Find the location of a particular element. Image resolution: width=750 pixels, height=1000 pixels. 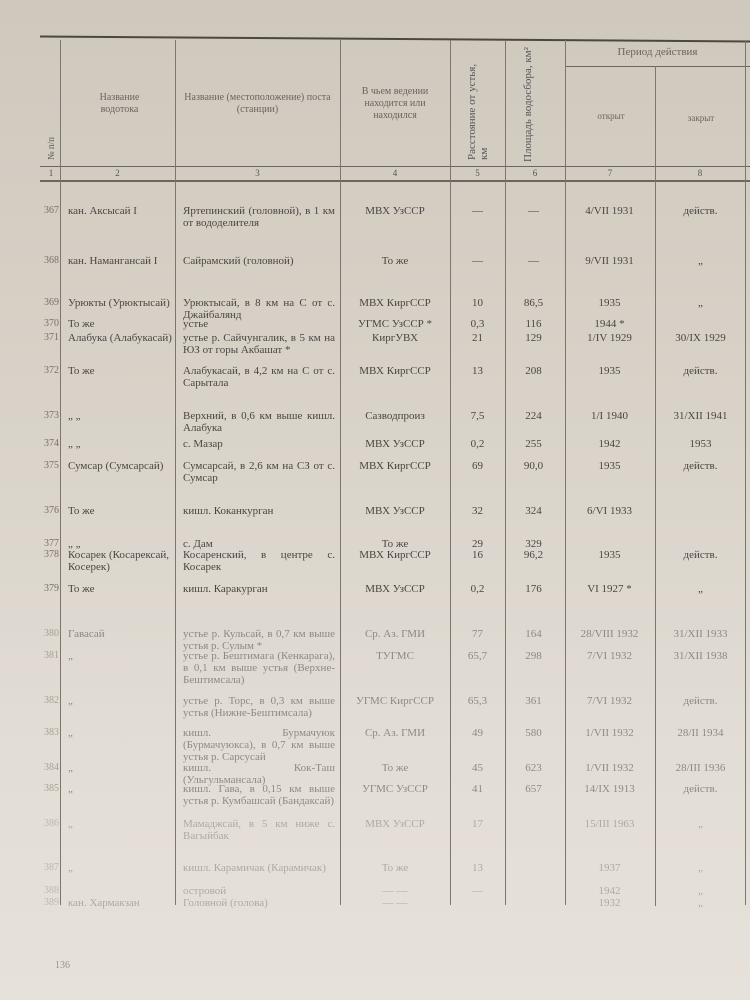

cell-dist: 13 is located at coordinates (477, 868).